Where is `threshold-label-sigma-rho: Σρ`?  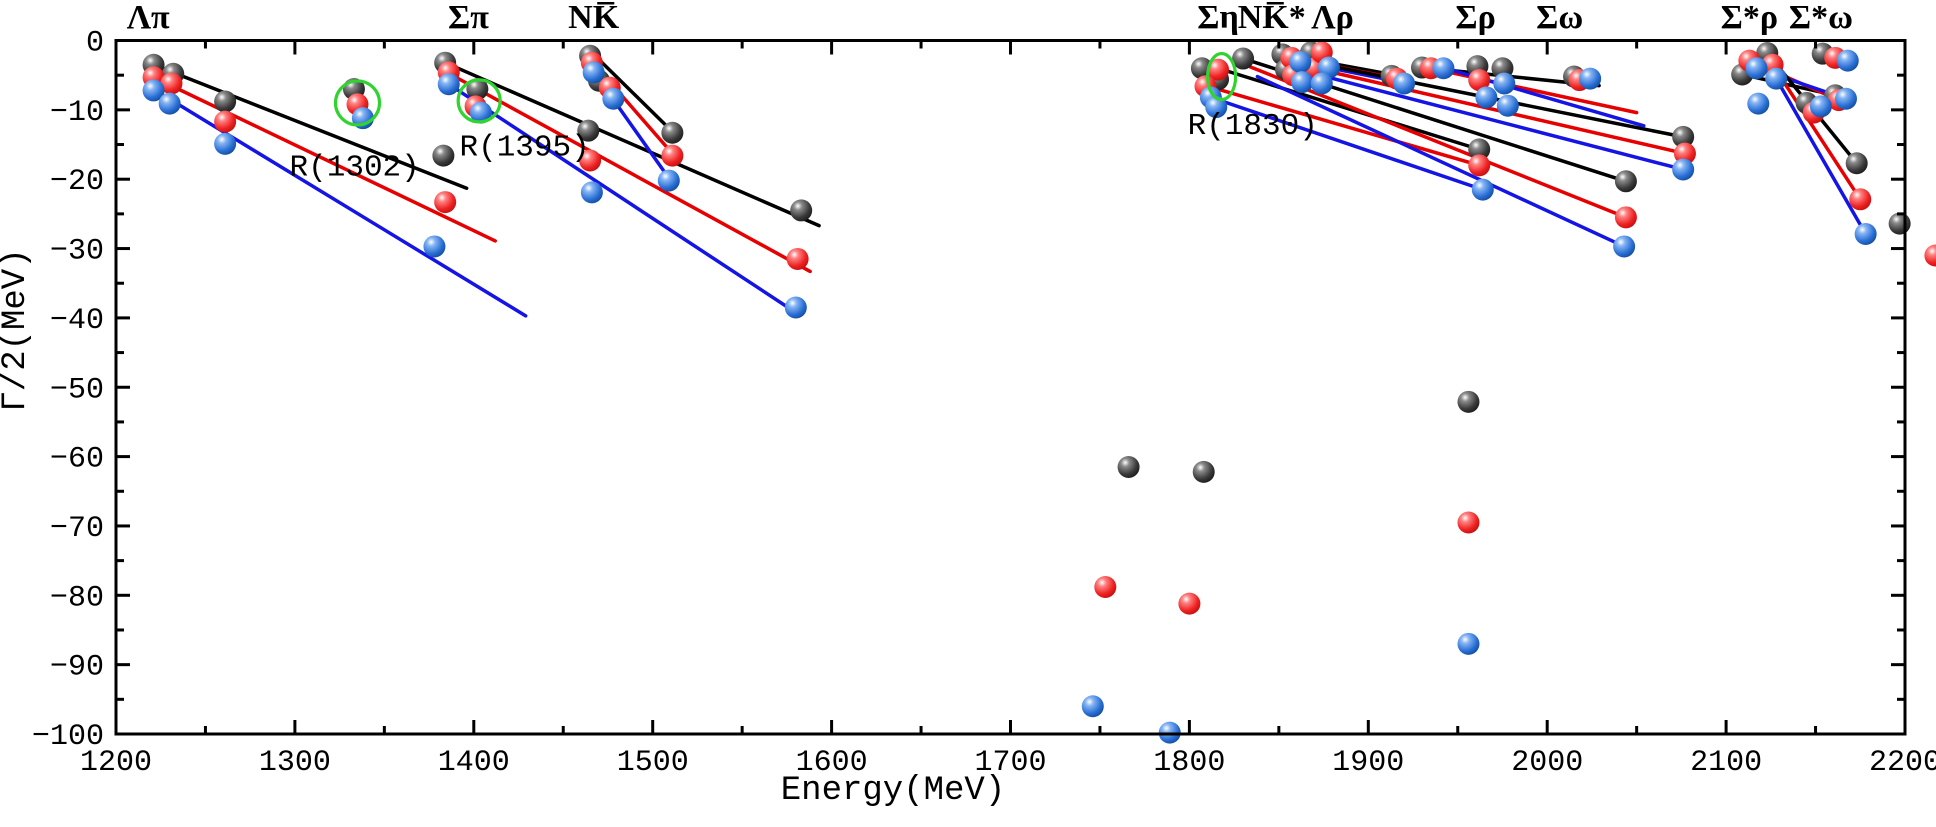 threshold-label-sigma-rho: Σρ is located at coordinates (1475, 18).